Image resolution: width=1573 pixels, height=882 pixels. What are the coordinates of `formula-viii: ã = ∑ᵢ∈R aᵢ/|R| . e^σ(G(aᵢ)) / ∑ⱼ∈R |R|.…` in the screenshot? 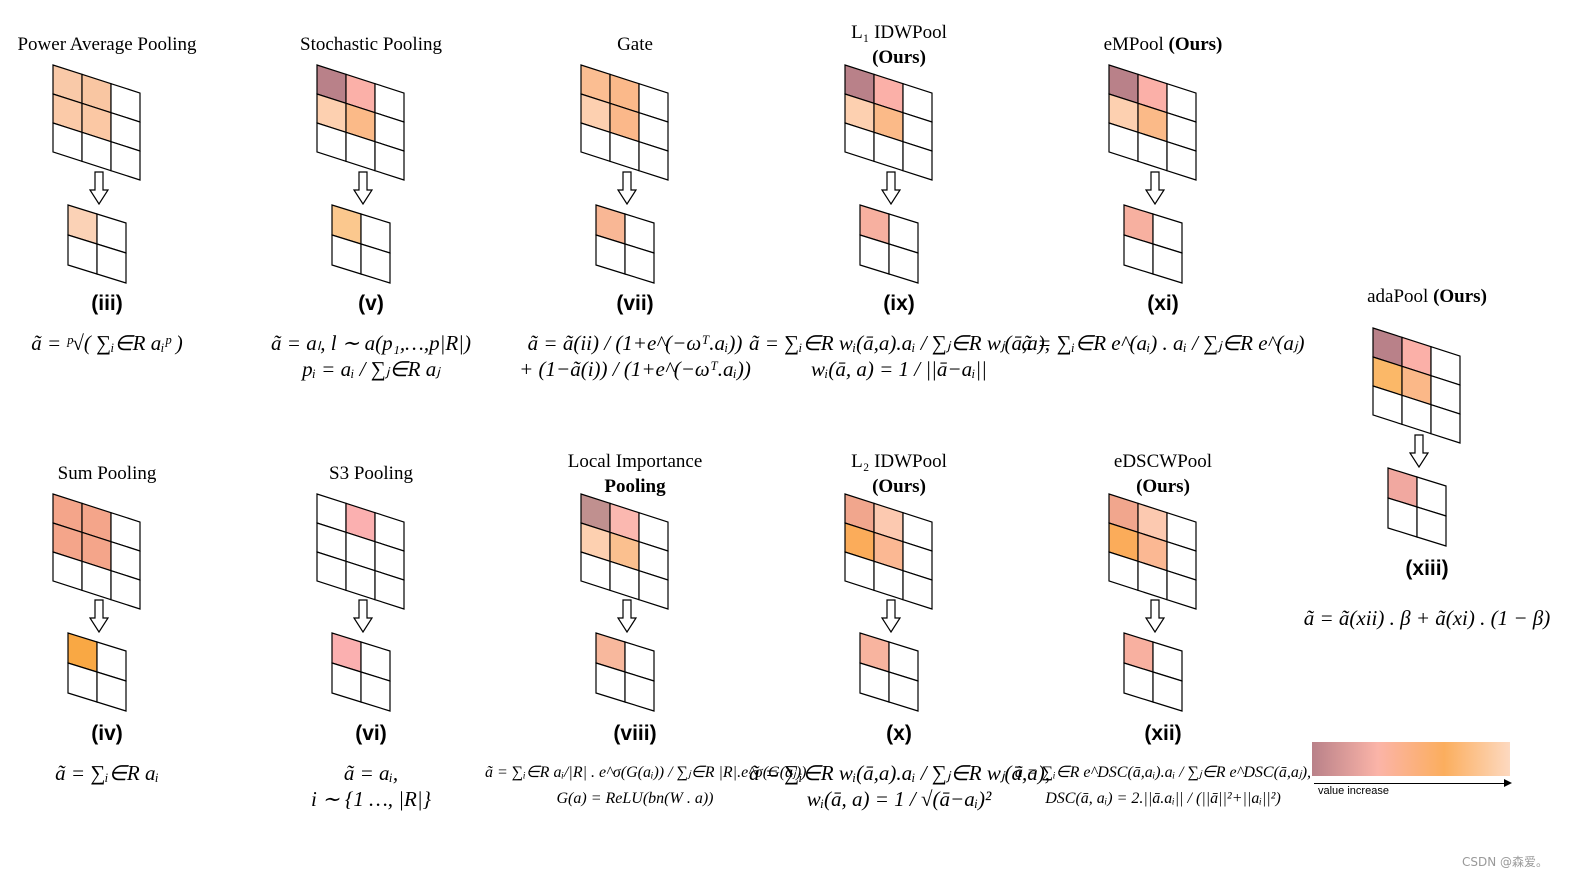 It's located at (646, 786).